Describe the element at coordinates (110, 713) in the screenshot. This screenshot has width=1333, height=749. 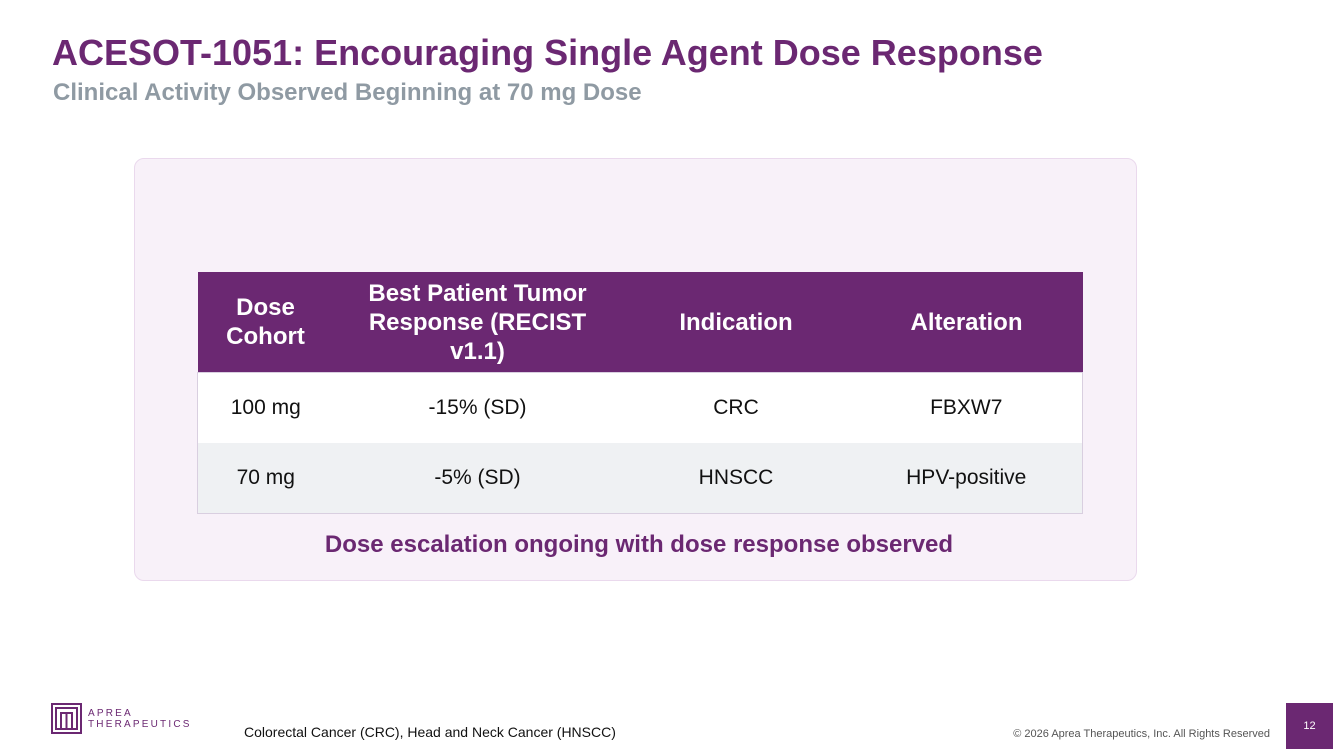
I see `logo-line-1: APREA` at that location.